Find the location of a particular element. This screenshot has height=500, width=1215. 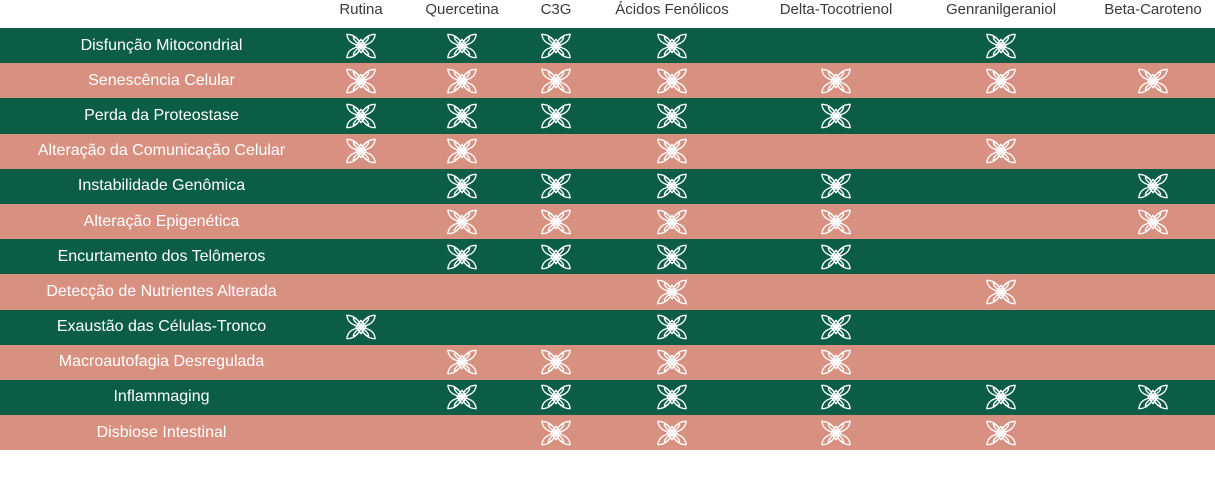

column-header: Beta-Caroteno is located at coordinates (1153, 9).